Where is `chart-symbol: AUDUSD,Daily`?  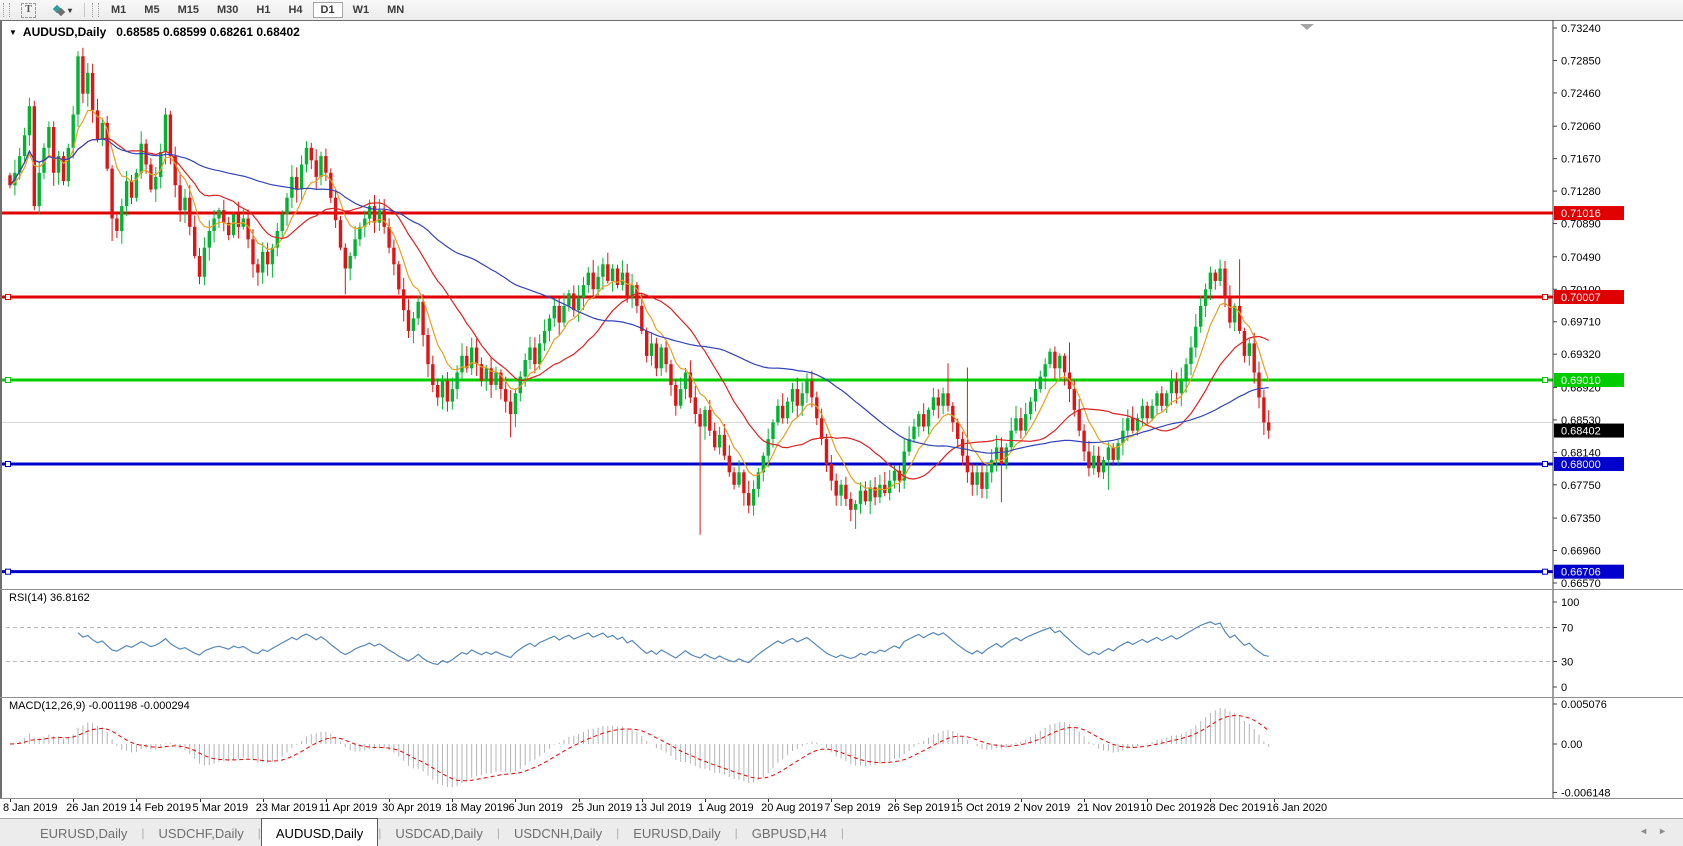
chart-symbol: AUDUSD,Daily is located at coordinates (64, 32).